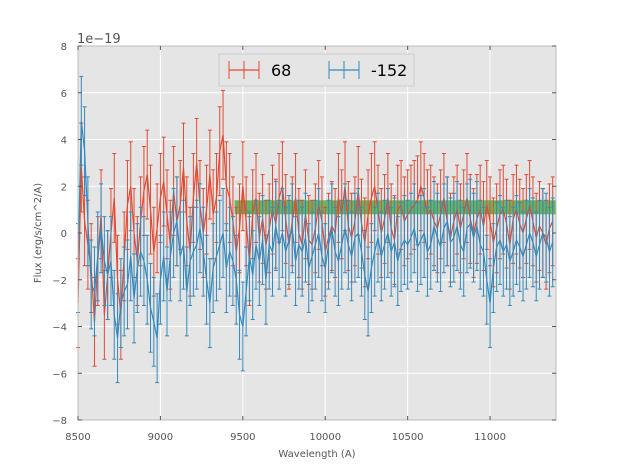 The width and height of the screenshot is (617, 471). Describe the element at coordinates (408, 437) in the screenshot. I see `x-tick-label: 10500` at that location.